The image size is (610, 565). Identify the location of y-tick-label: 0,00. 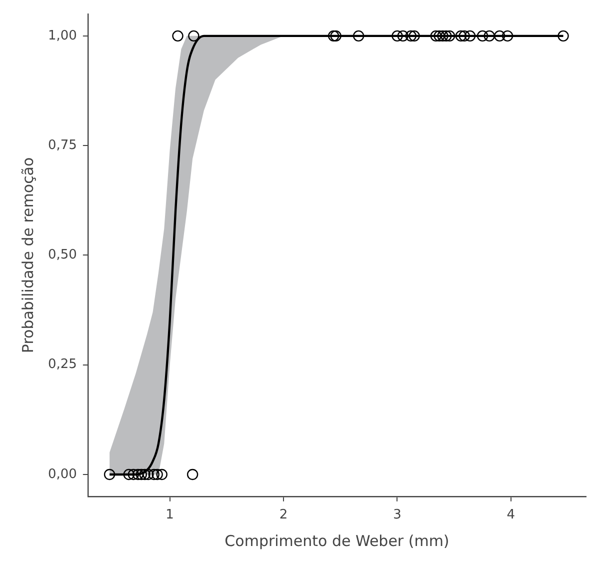
(62, 474).